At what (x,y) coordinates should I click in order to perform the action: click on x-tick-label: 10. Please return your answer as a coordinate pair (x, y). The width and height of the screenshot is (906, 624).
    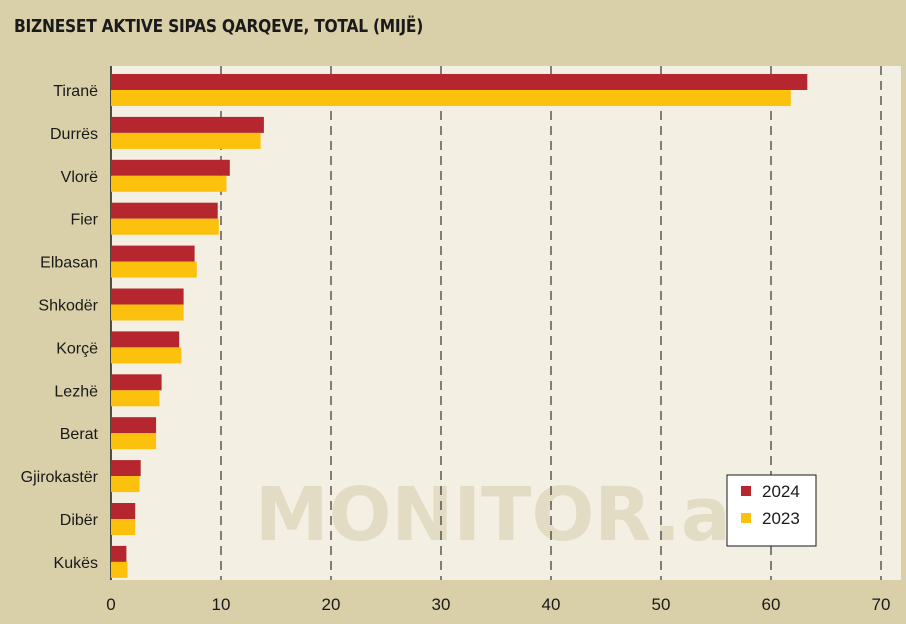
    Looking at the image, I should click on (221, 604).